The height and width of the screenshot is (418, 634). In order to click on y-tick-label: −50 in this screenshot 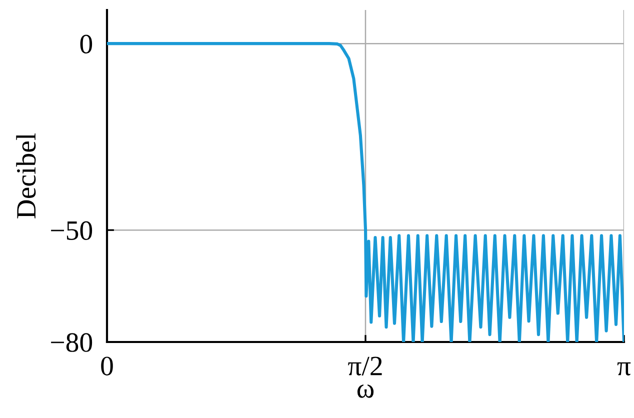, I will do `click(71, 230)`.